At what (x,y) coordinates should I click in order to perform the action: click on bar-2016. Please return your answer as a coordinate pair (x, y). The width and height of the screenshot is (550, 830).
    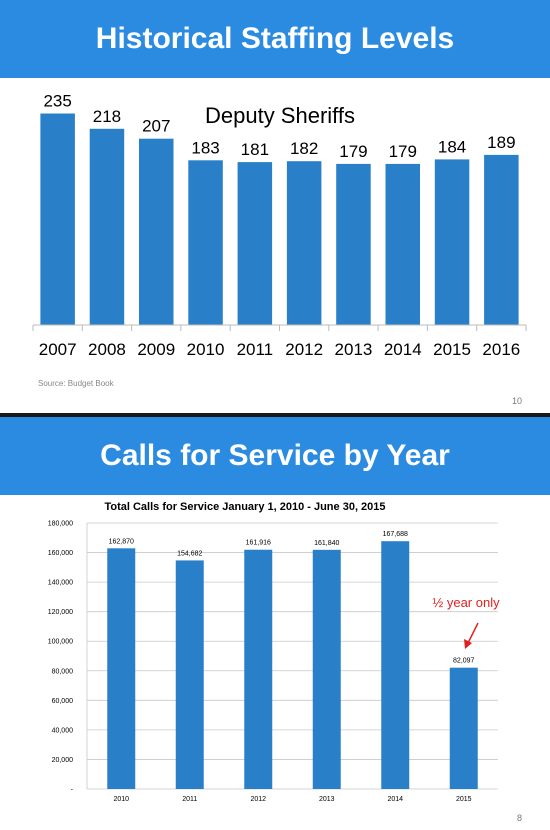
    Looking at the image, I should click on (501, 239).